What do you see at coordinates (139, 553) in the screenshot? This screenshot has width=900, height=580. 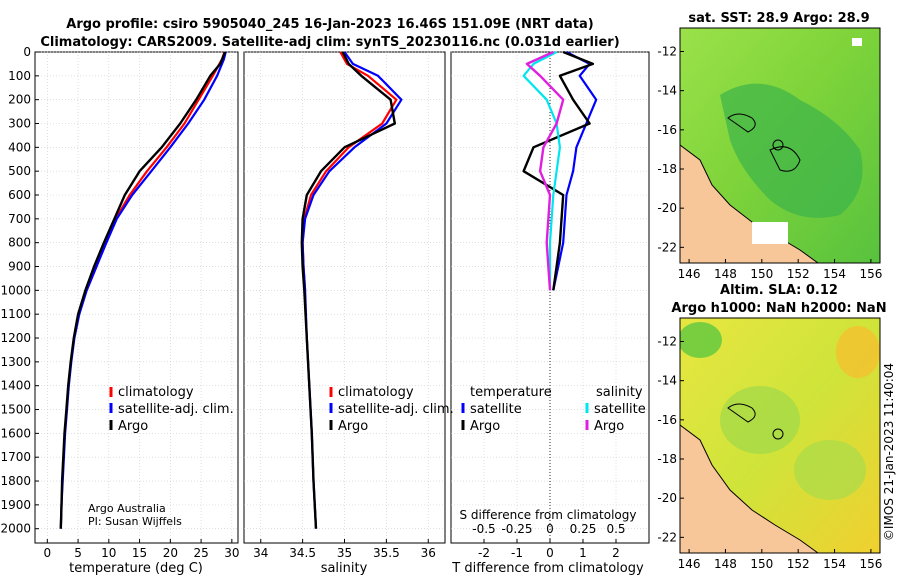 I see `x-tick-label: 15` at bounding box center [139, 553].